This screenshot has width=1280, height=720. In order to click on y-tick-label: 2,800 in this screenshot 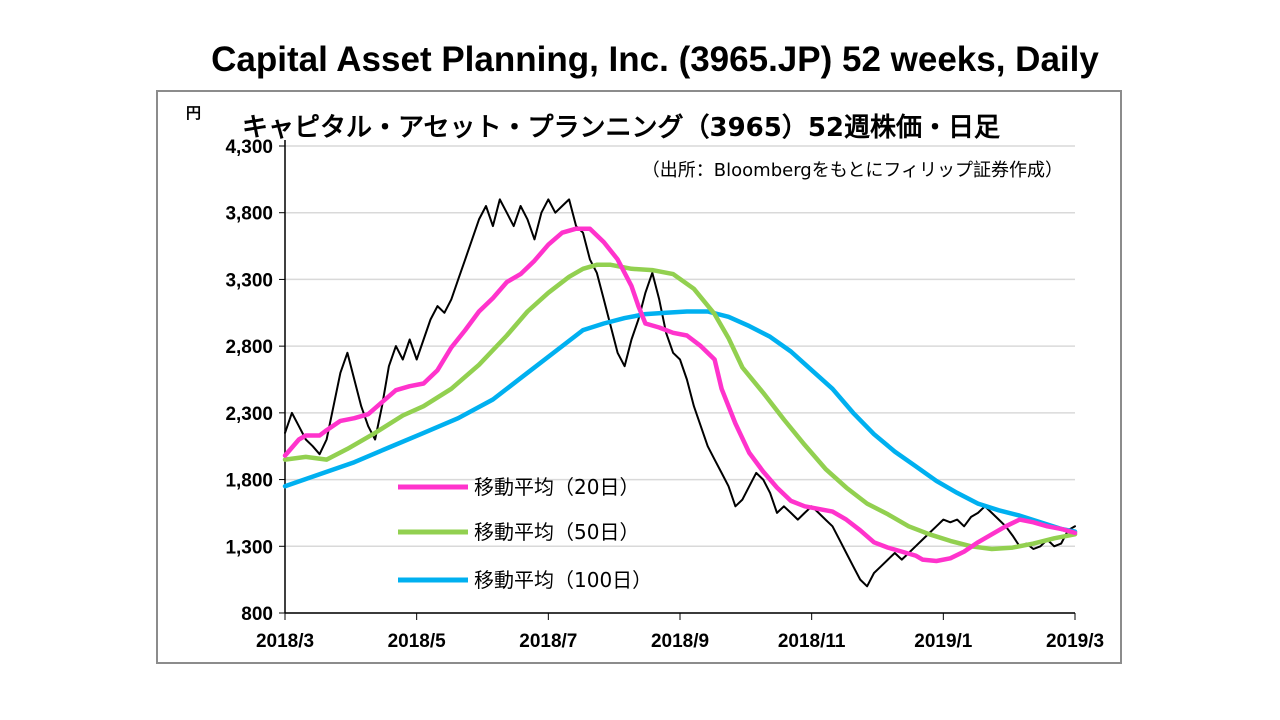, I will do `click(249, 347)`.